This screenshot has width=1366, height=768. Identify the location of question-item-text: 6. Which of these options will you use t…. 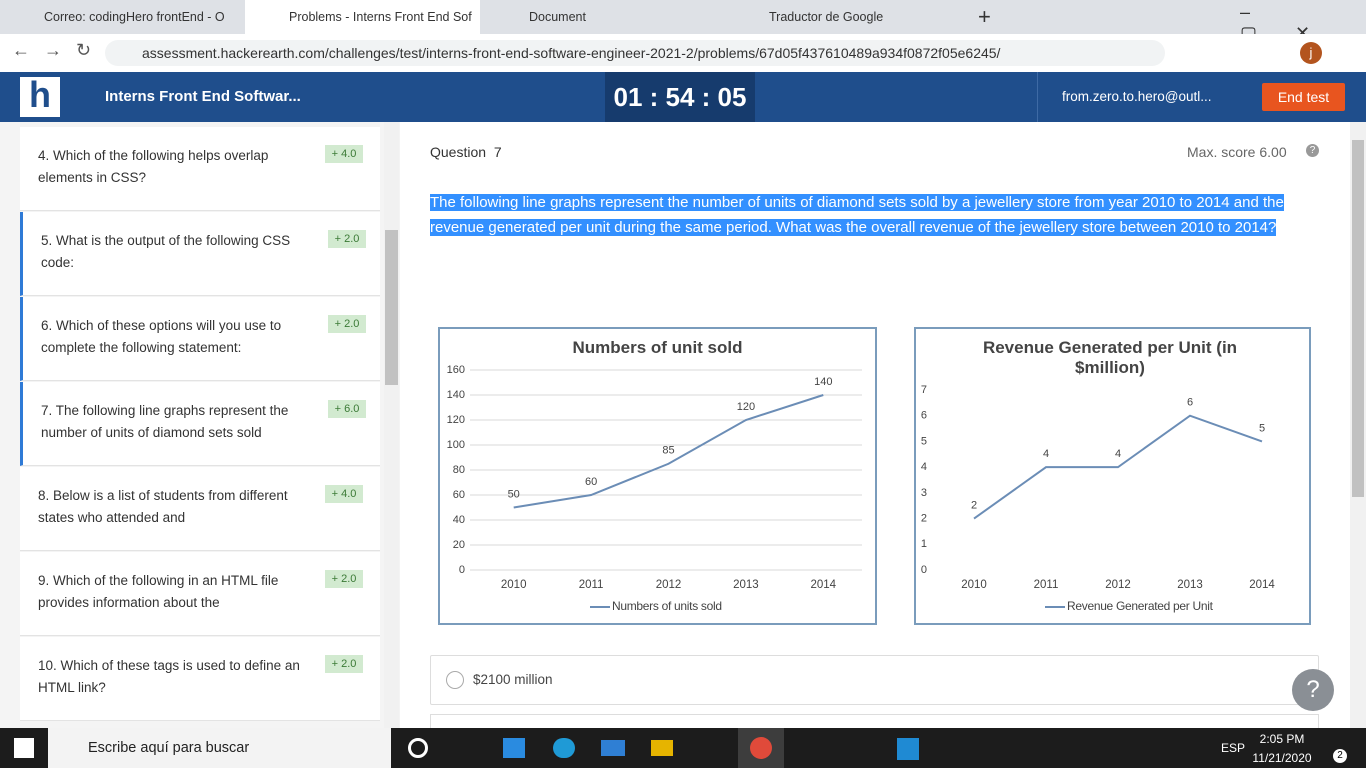
(178, 337).